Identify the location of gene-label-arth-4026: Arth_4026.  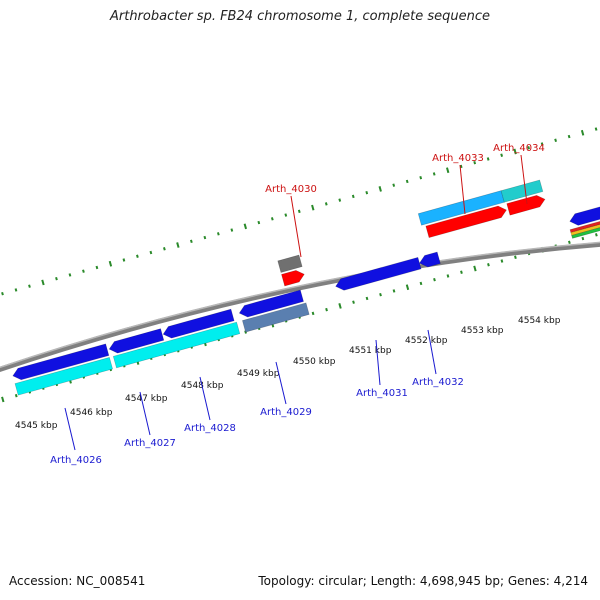
(76, 460).